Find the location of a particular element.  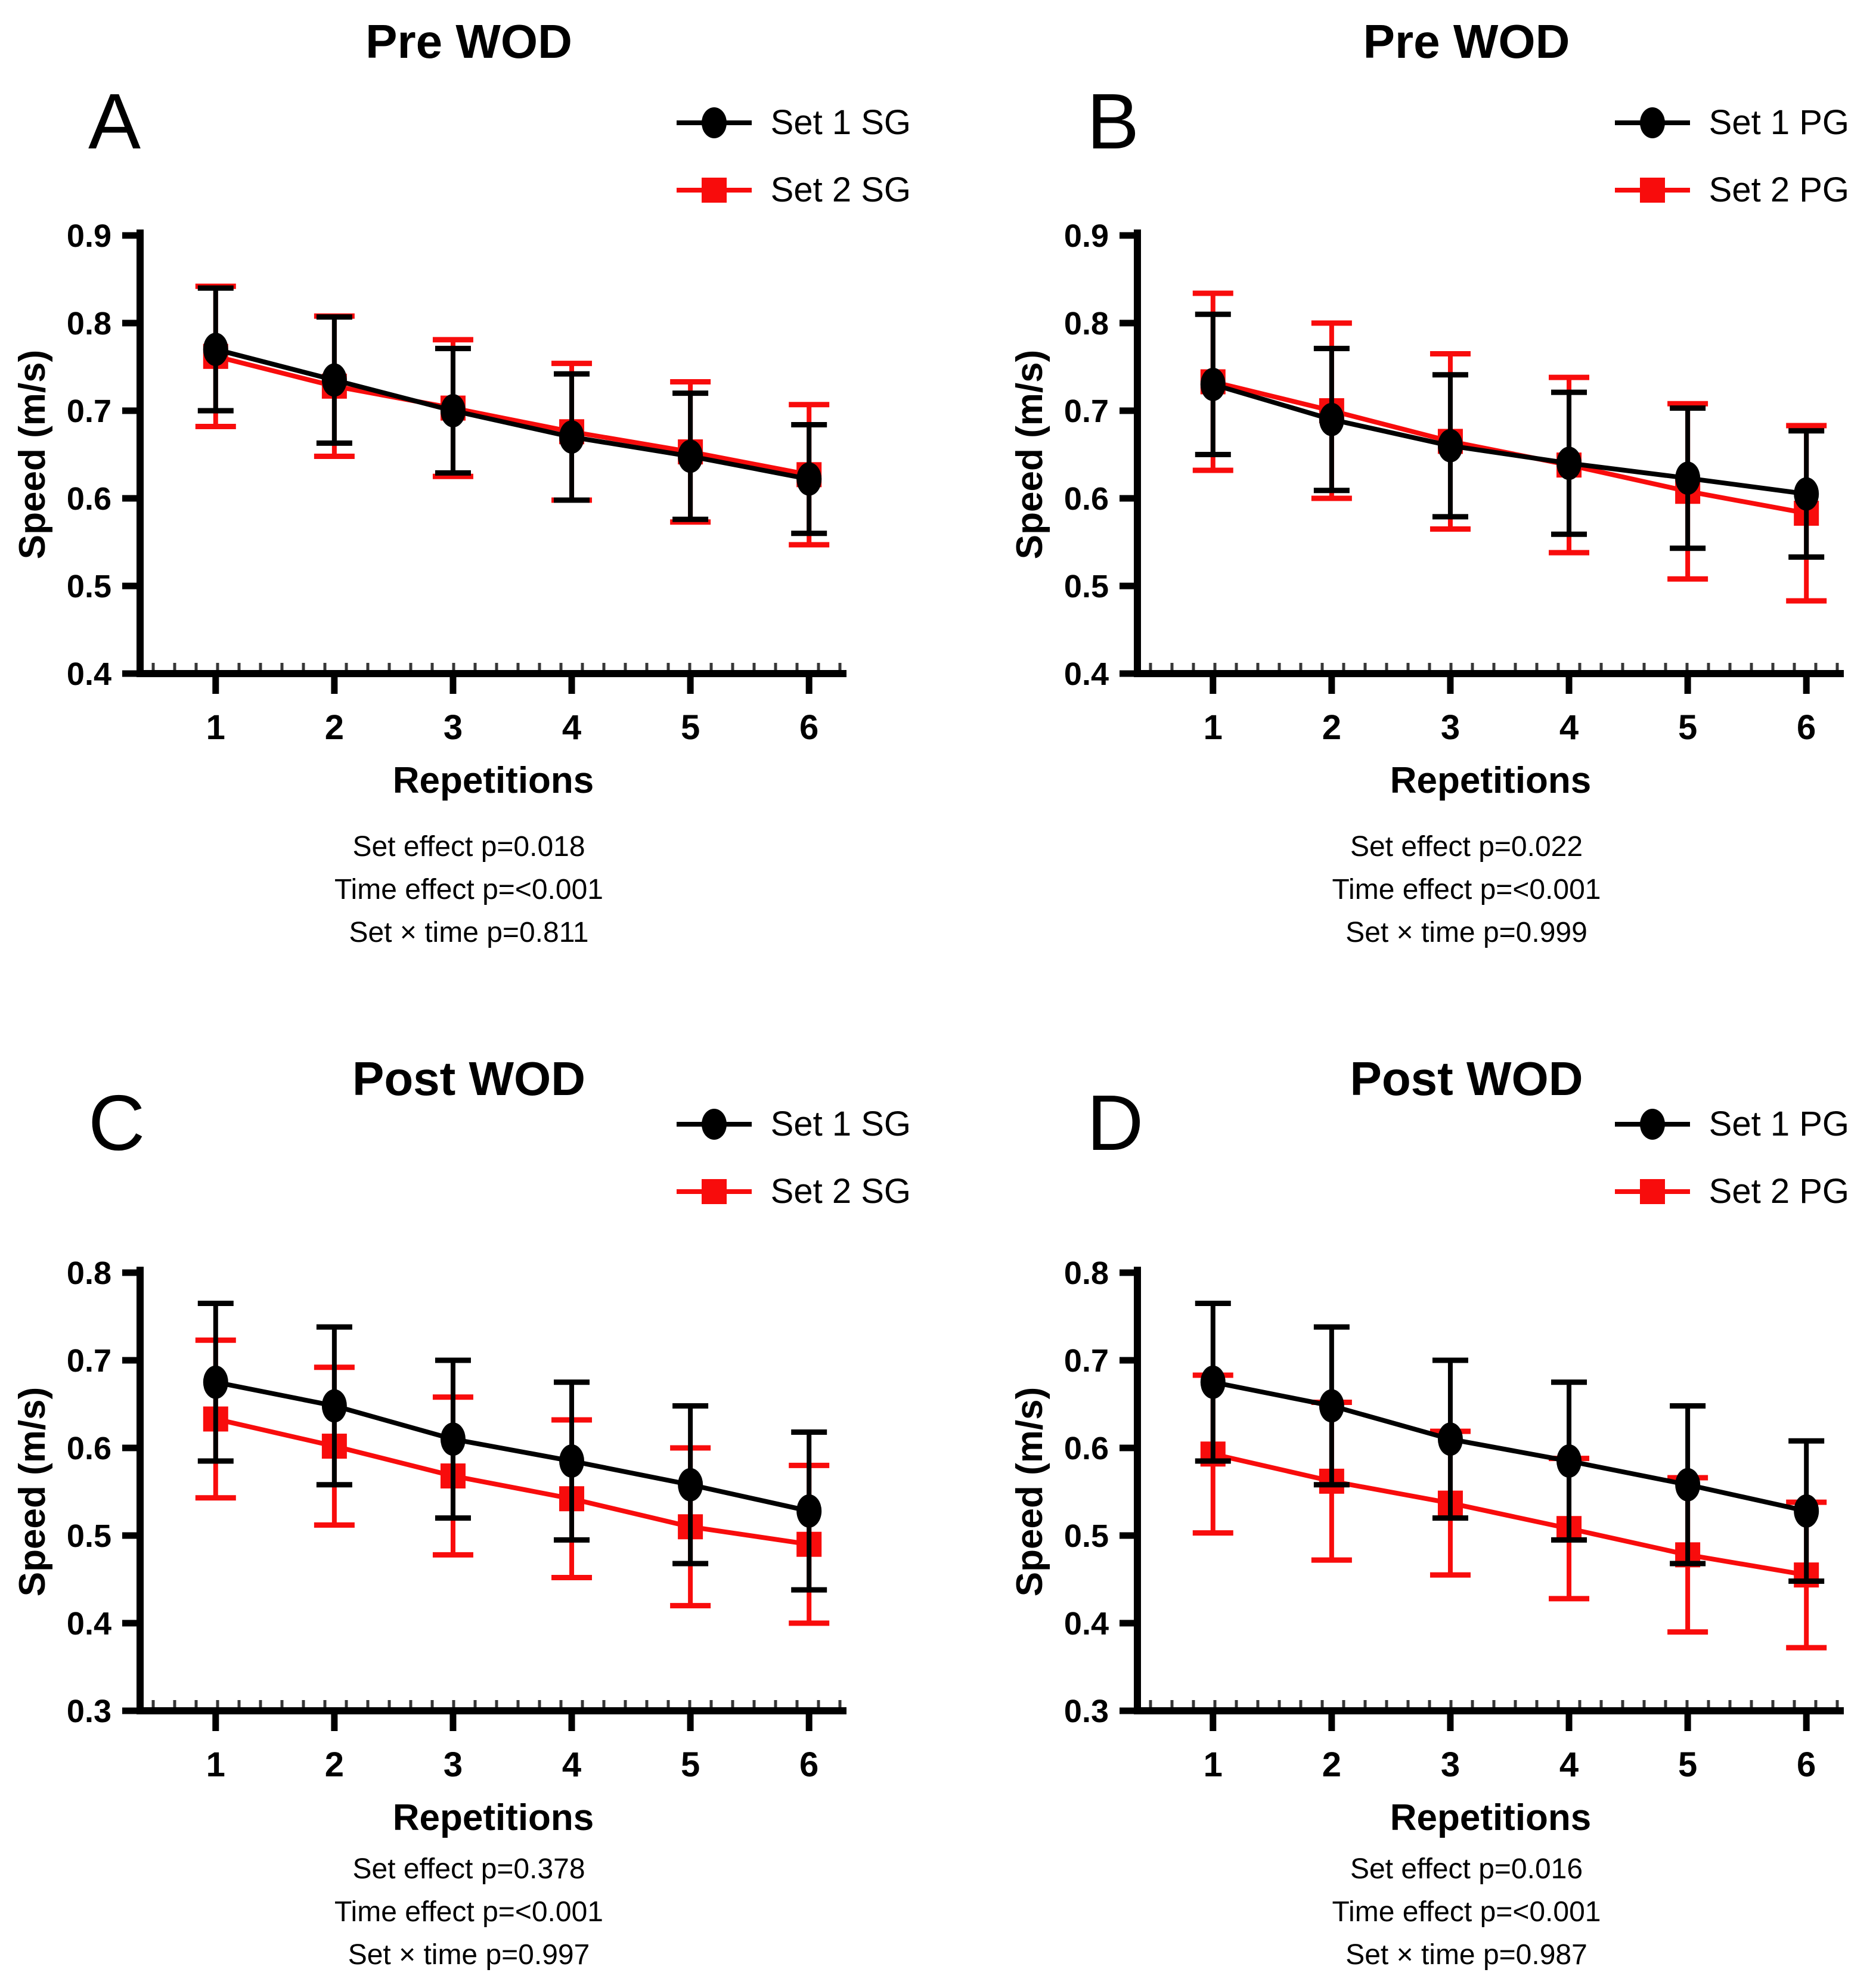

panel-d-legend: Set 1 PG Set 2 PG is located at coordinates (1731, 1157).